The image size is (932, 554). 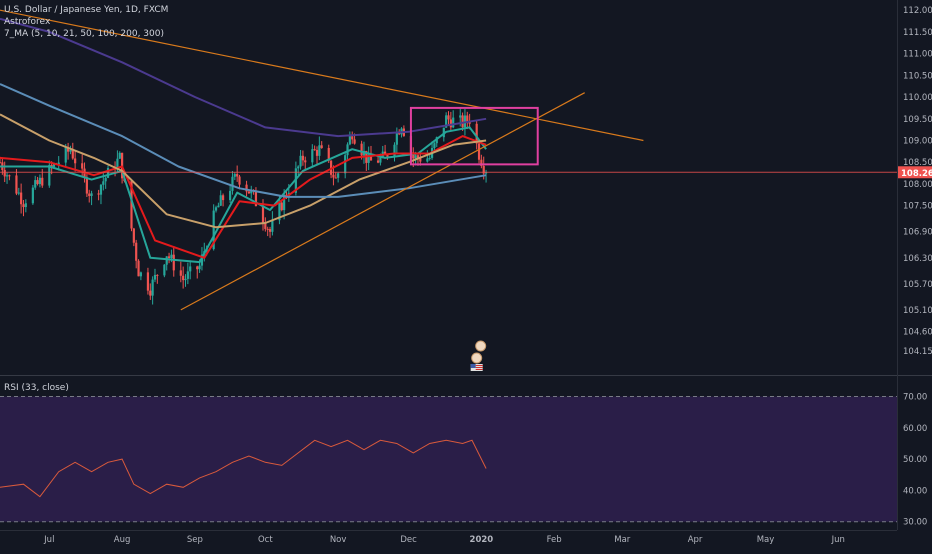 What do you see at coordinates (916, 174) in the screenshot?
I see `last-price-label: 108.268` at bounding box center [916, 174].